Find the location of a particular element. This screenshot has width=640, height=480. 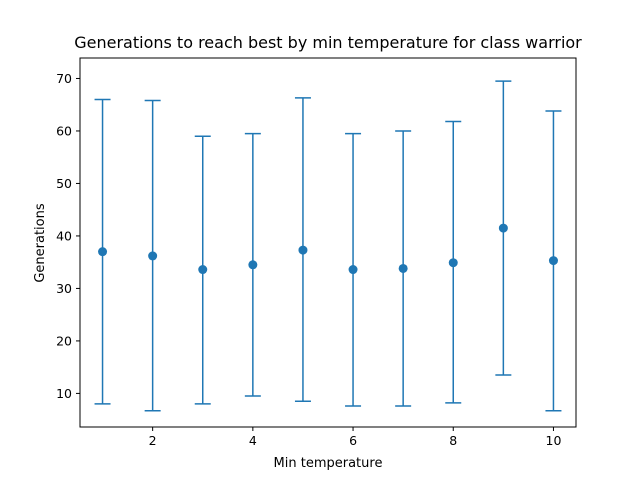

y-axis-label: Generations is located at coordinates (40, 243).